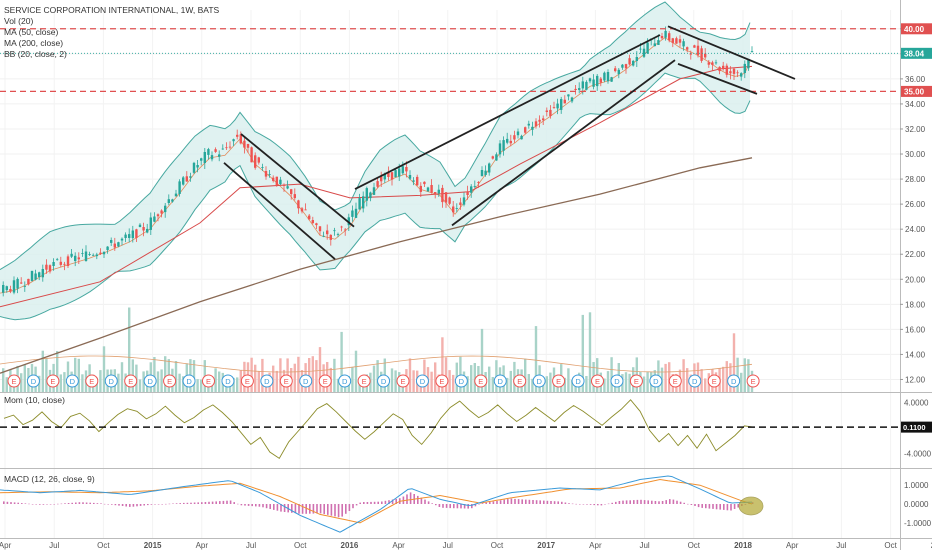 The height and width of the screenshot is (550, 932). I want to click on macd-label: MACD (12, 26, close, 9), so click(49, 479).